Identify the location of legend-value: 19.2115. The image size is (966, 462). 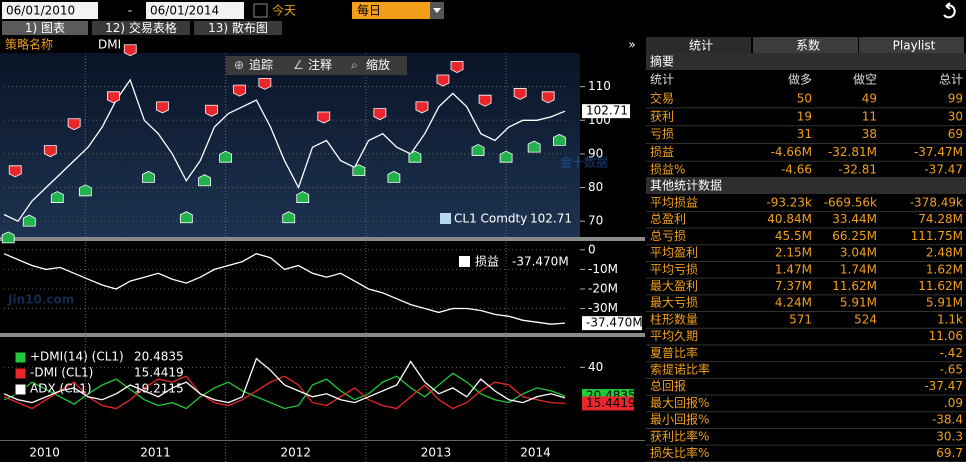
(159, 389).